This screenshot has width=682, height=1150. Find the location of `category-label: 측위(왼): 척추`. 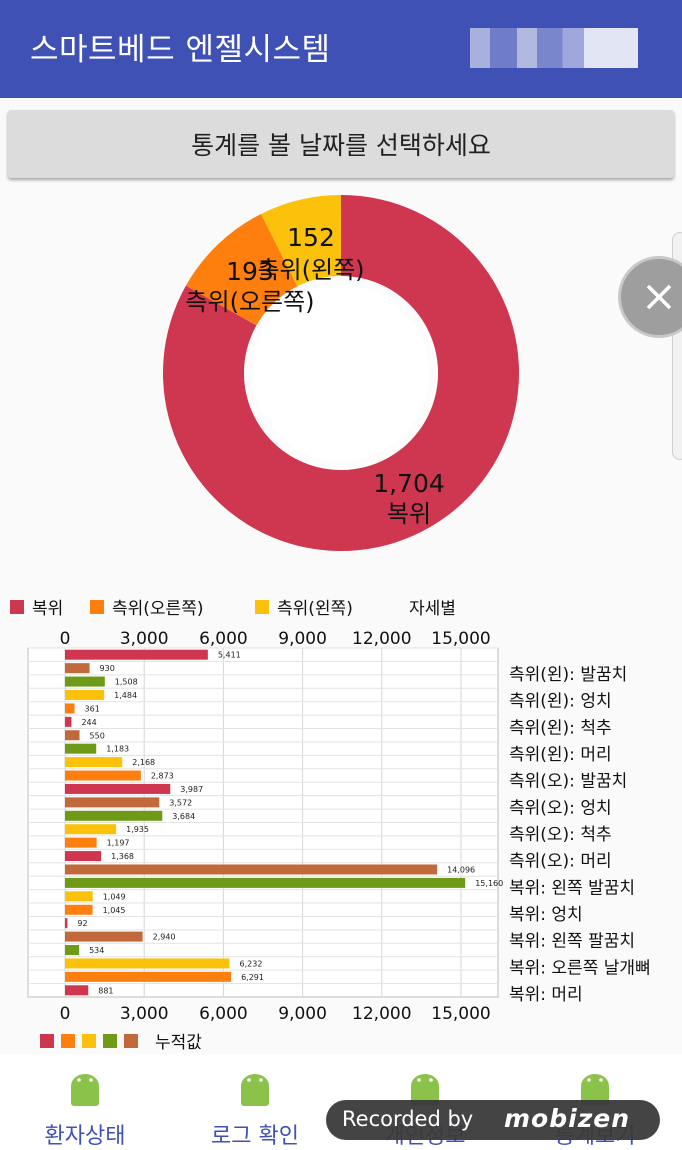

category-label: 측위(왼): 척추 is located at coordinates (560, 728).